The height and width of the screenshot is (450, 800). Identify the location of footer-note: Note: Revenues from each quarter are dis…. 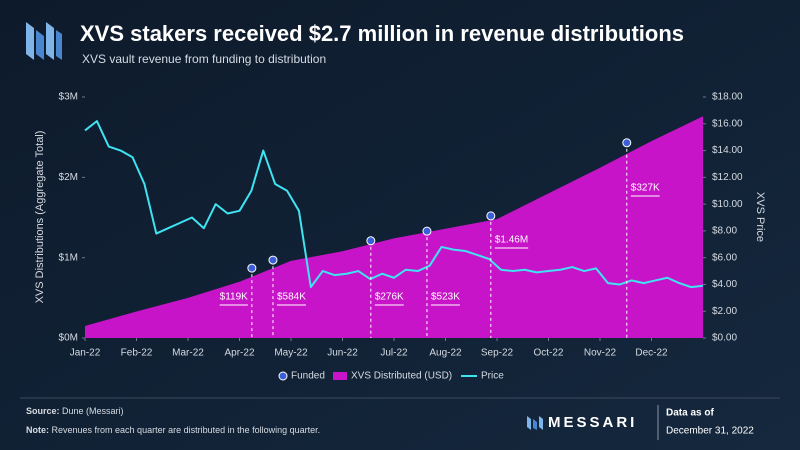
(173, 430).